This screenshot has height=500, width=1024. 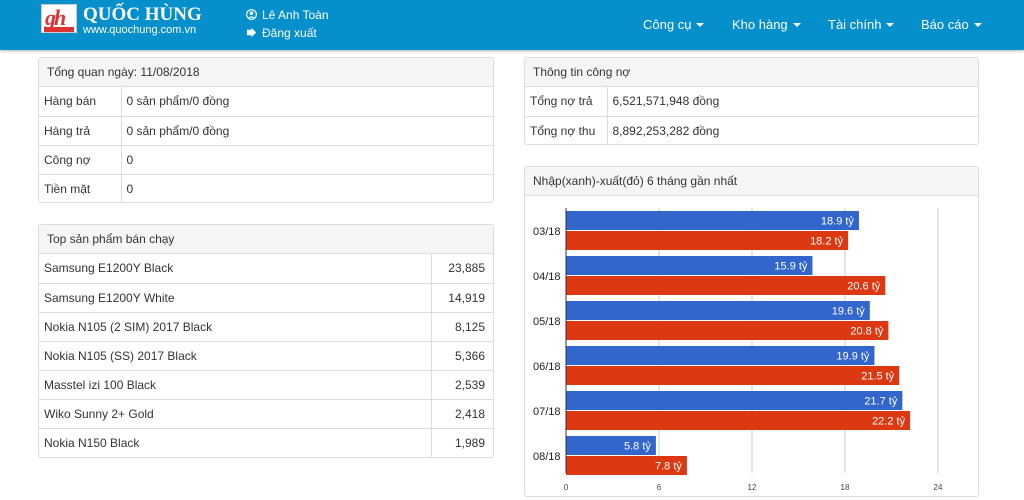 I want to click on table-row: Hàng trả 0 sản phẩm/0 đồng, so click(x=266, y=130).